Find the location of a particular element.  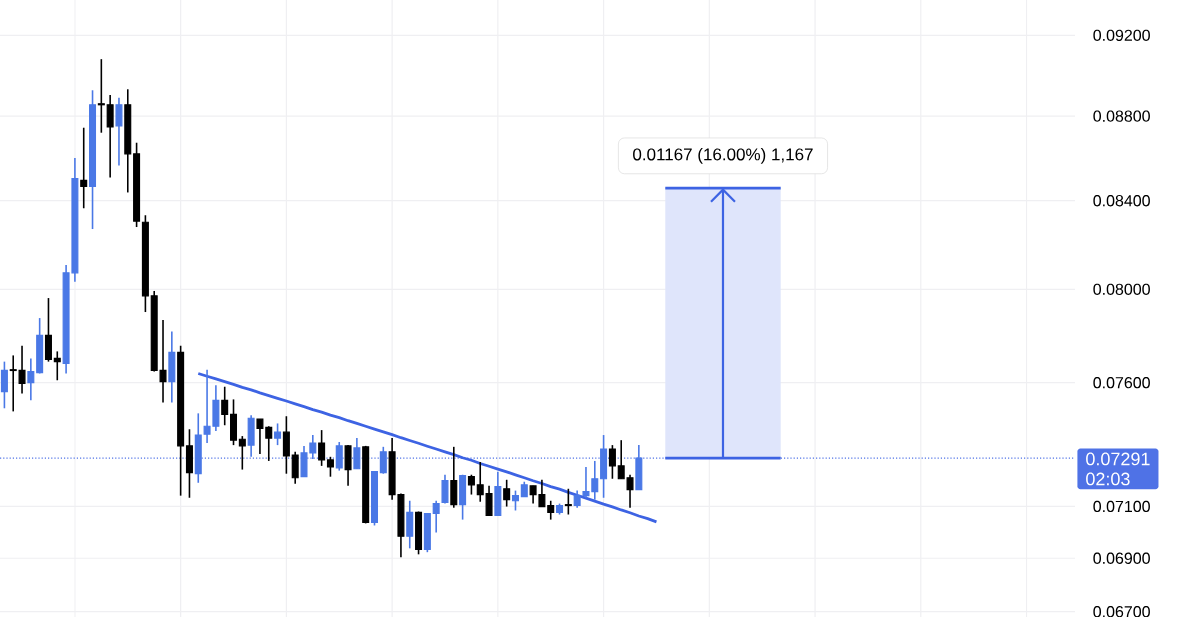

text: 02:03 is located at coordinates (1108, 479).